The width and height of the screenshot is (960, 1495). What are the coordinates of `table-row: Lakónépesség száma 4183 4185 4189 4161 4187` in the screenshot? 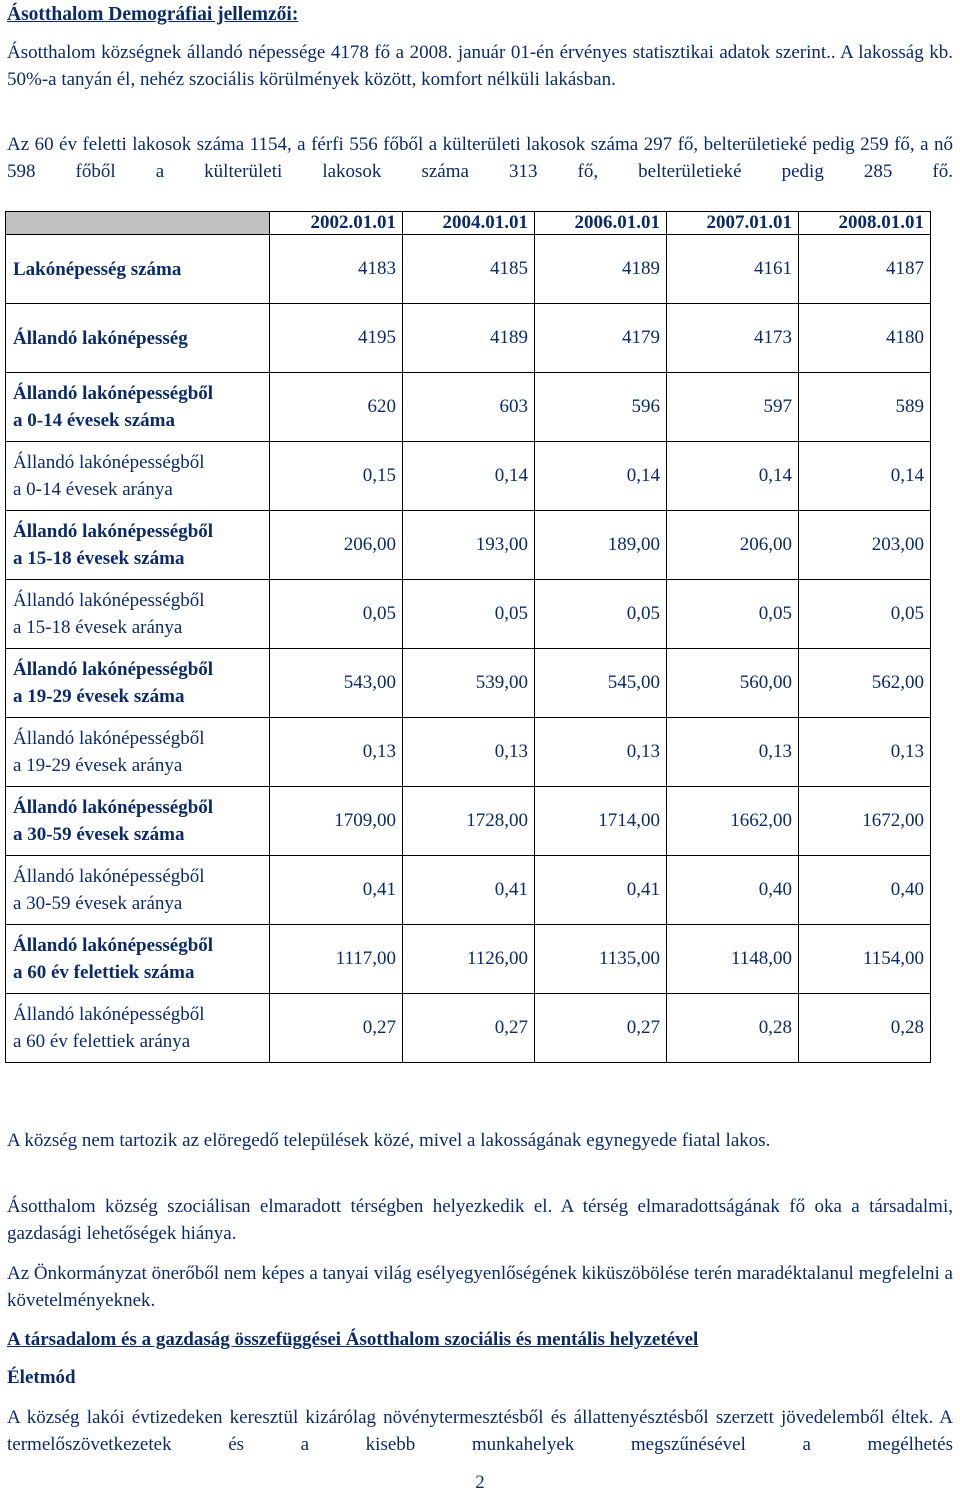 It's located at (468, 269).